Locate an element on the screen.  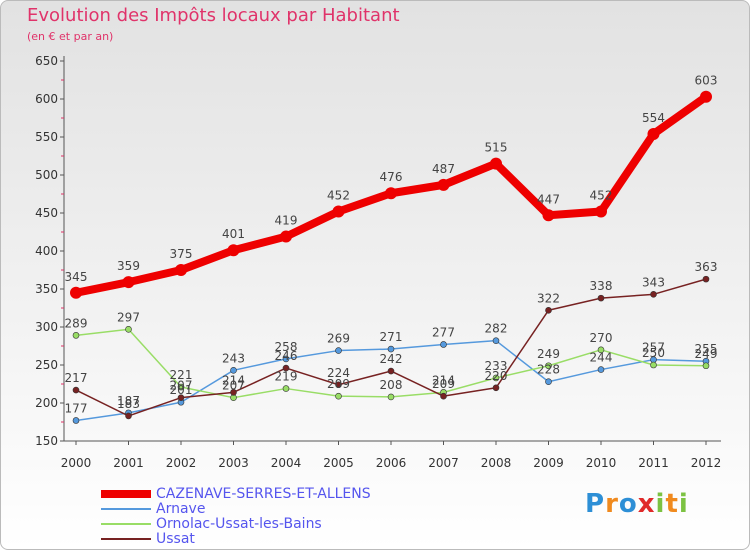
x-tick-label: 2005 is located at coordinates (338, 463).